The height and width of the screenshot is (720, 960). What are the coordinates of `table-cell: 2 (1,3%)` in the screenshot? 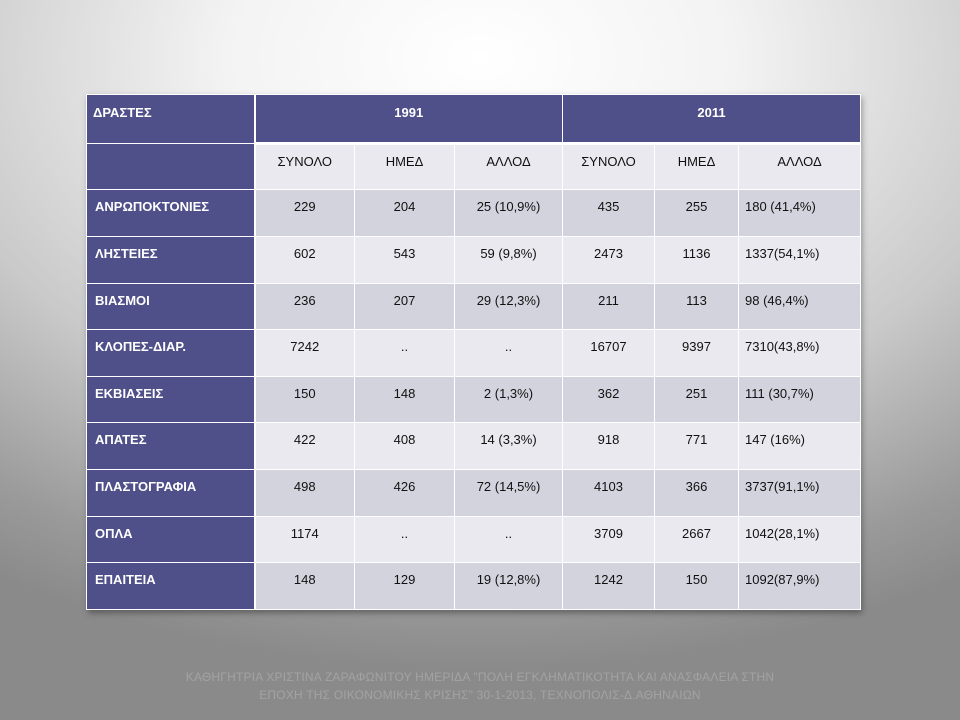 It's located at (508, 399).